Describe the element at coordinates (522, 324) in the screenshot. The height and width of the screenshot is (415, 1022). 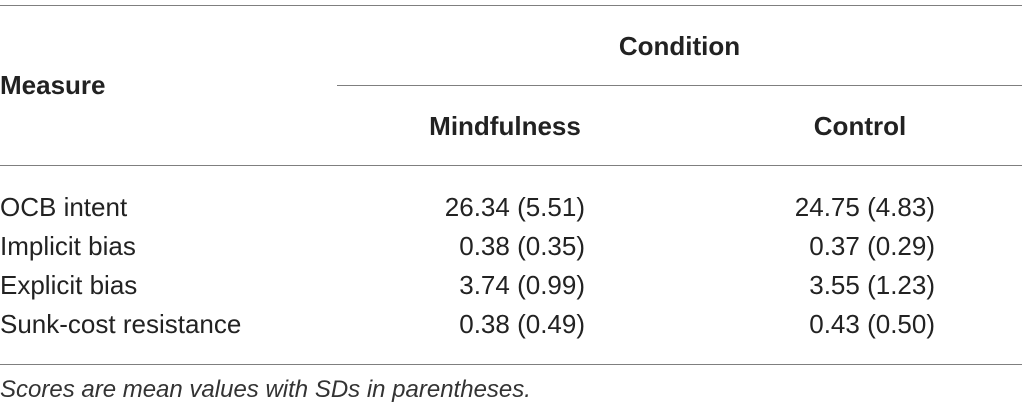
I see `mindfulness-value: 0.38 (0.49)` at that location.